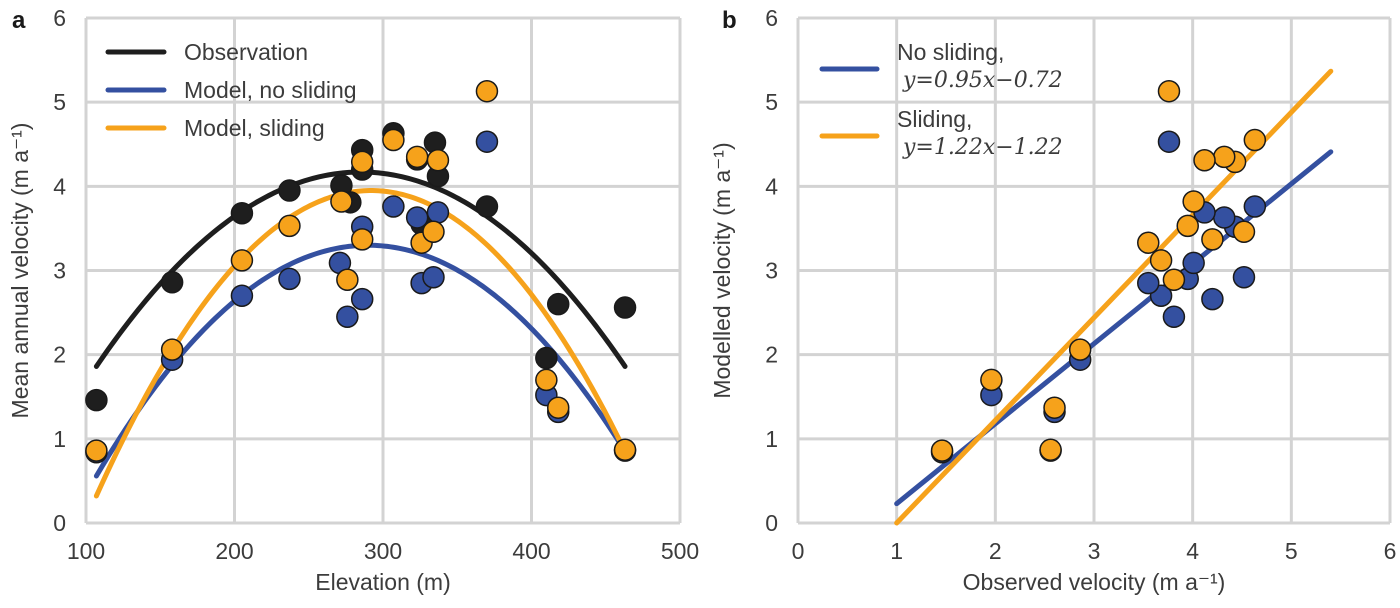 The width and height of the screenshot is (1400, 608). Describe the element at coordinates (1094, 551) in the screenshot. I see `x-tick-label: 3` at that location.